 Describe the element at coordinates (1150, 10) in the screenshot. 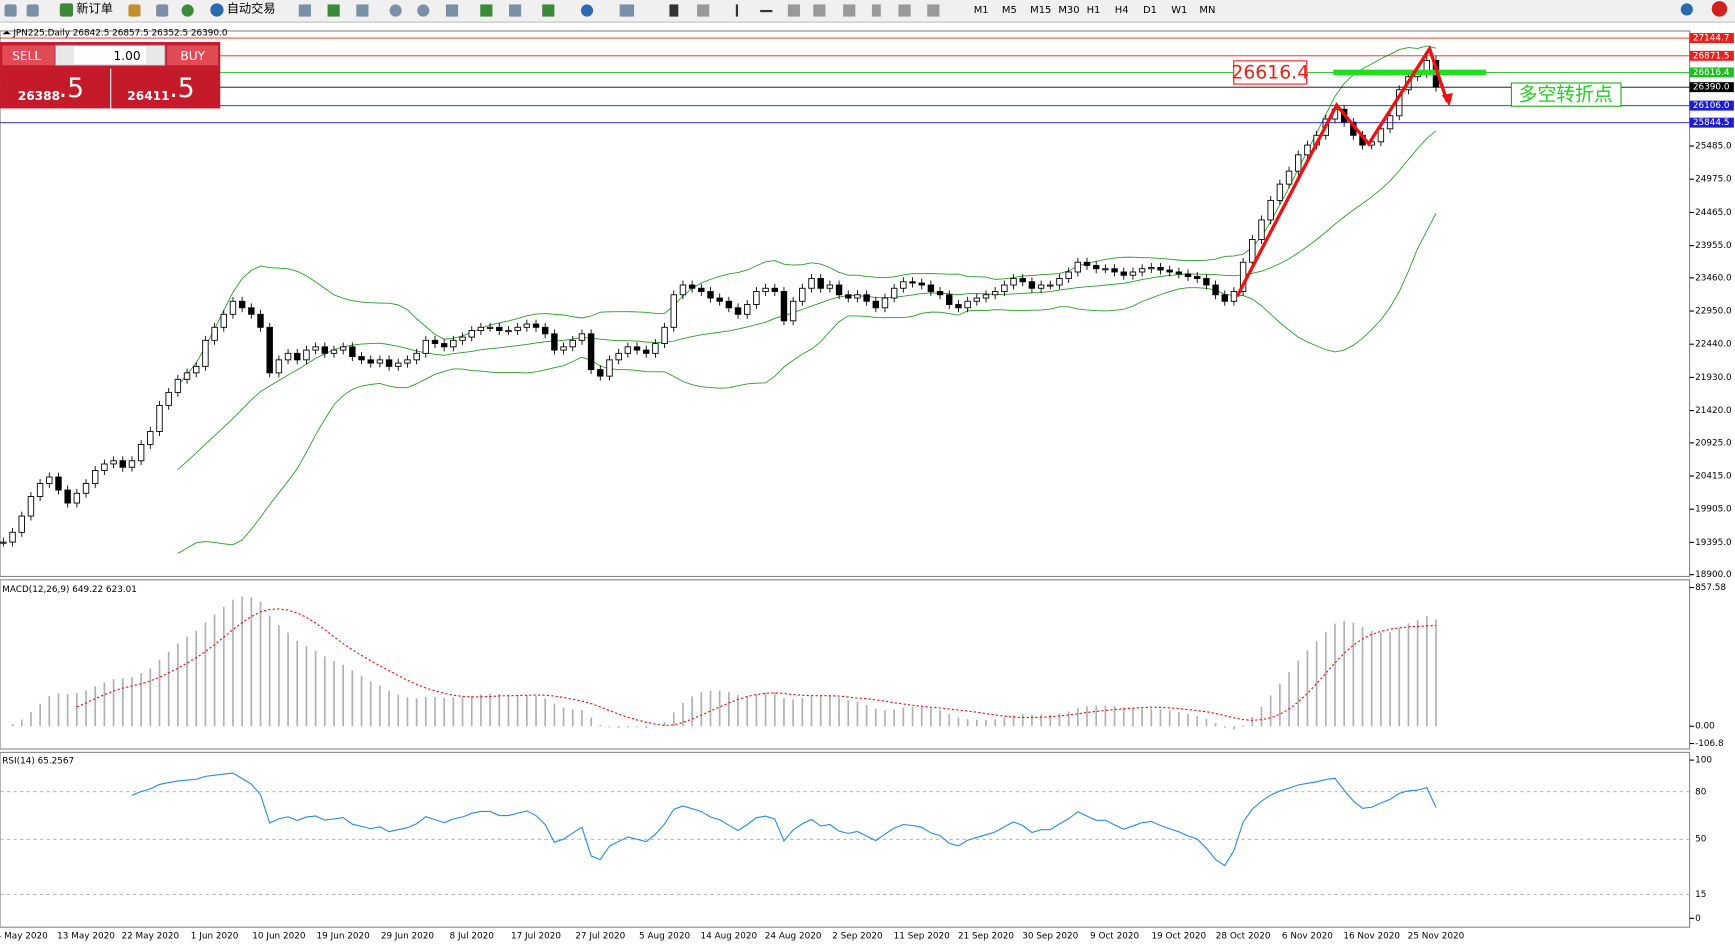

I see `timeframe-button: D1` at that location.